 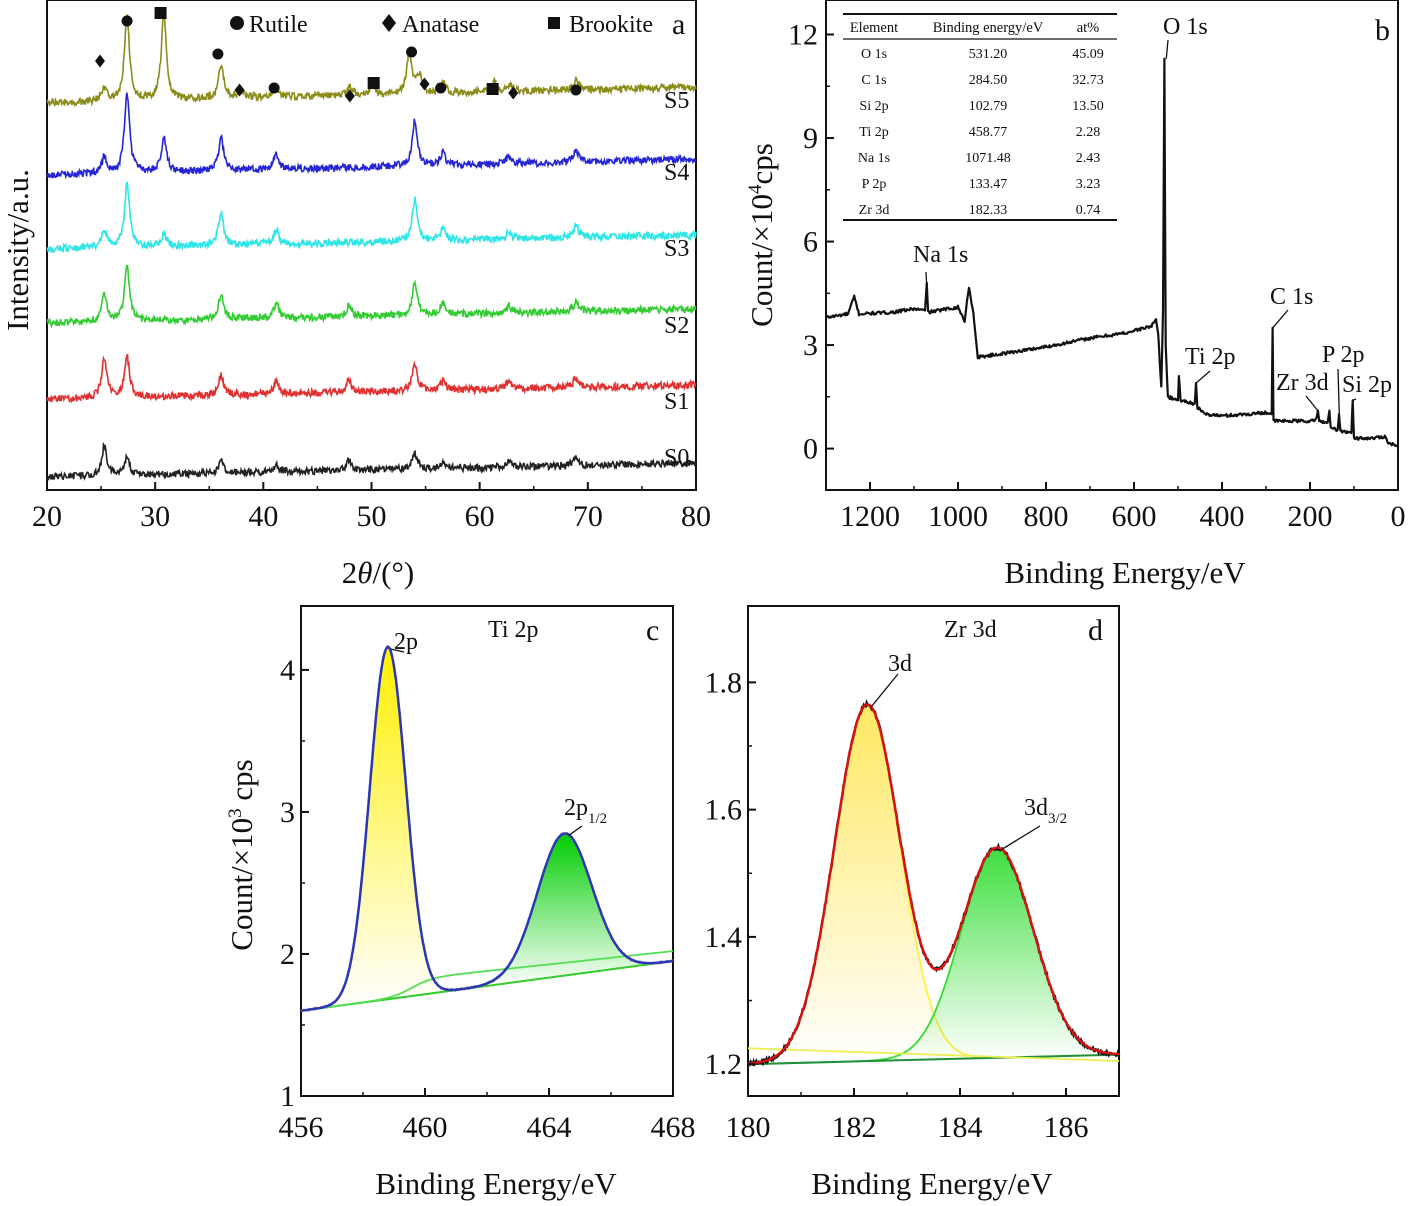 What do you see at coordinates (988, 158) in the screenshot?
I see `table-cell: 1071.48` at bounding box center [988, 158].